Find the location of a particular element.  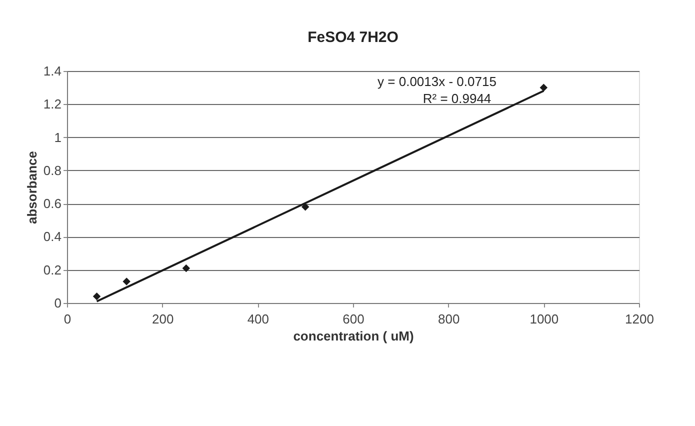

y-tick-label: 0.2 is located at coordinates (52, 270).